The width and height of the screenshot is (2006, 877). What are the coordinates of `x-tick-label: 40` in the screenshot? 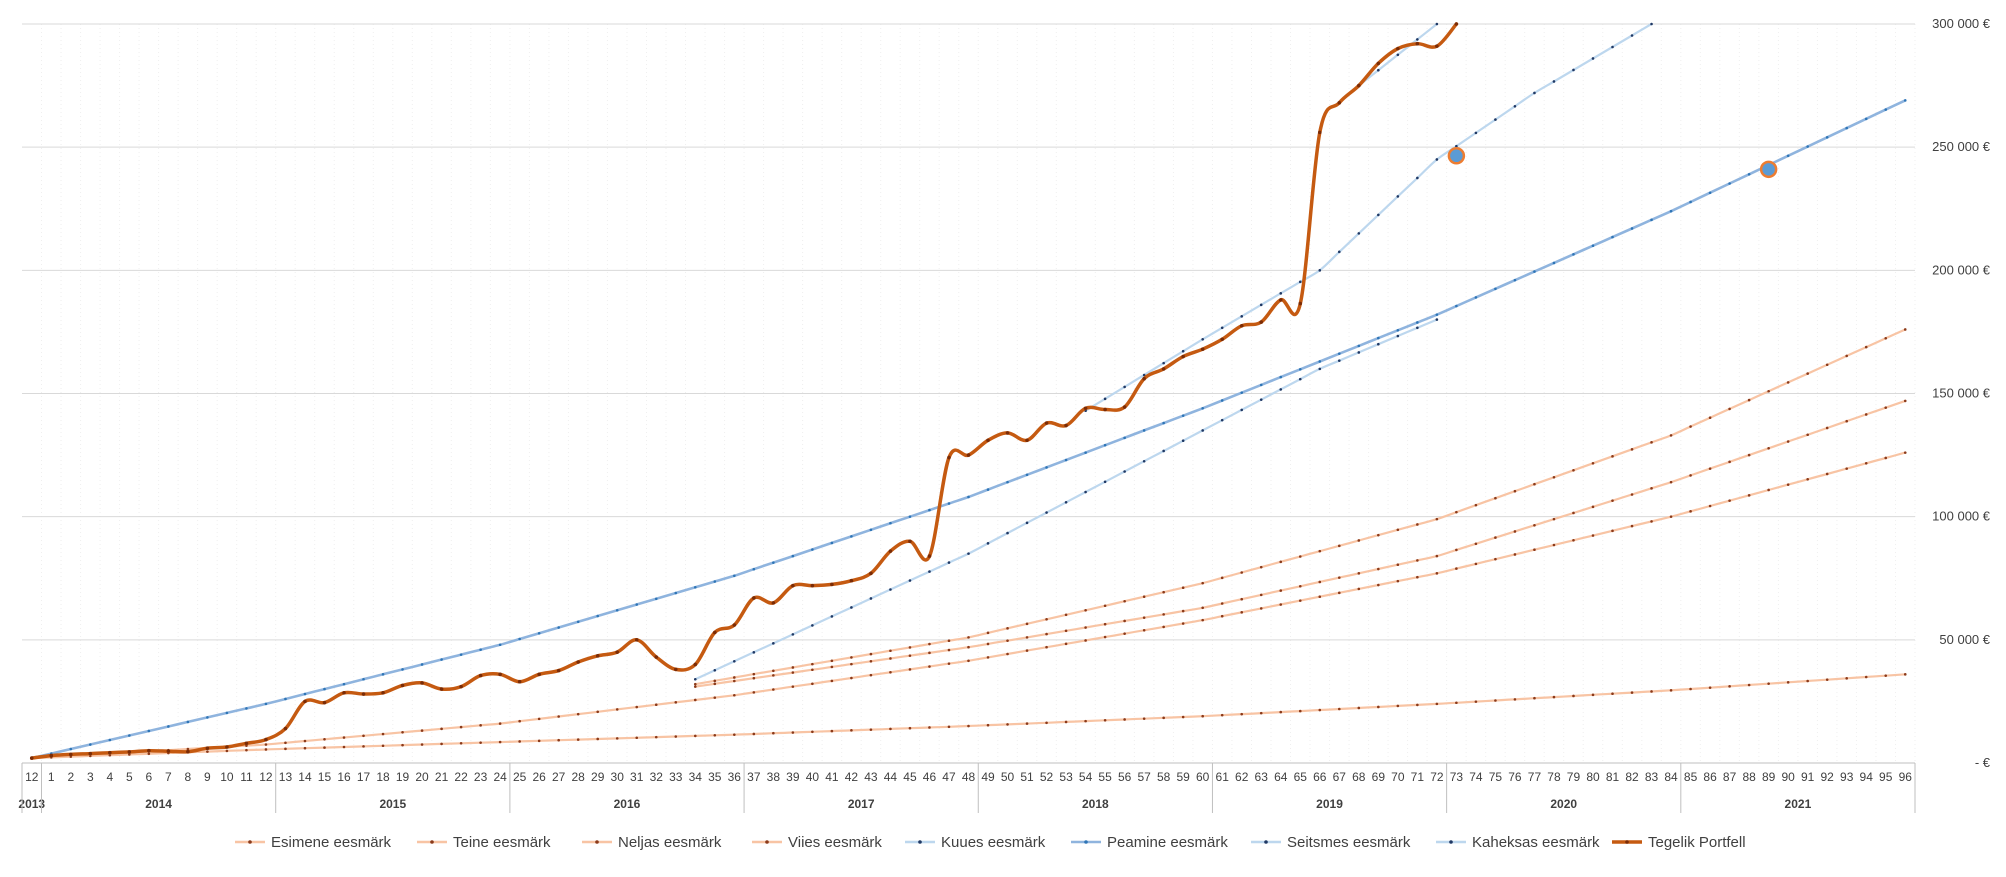 It's located at (813, 777).